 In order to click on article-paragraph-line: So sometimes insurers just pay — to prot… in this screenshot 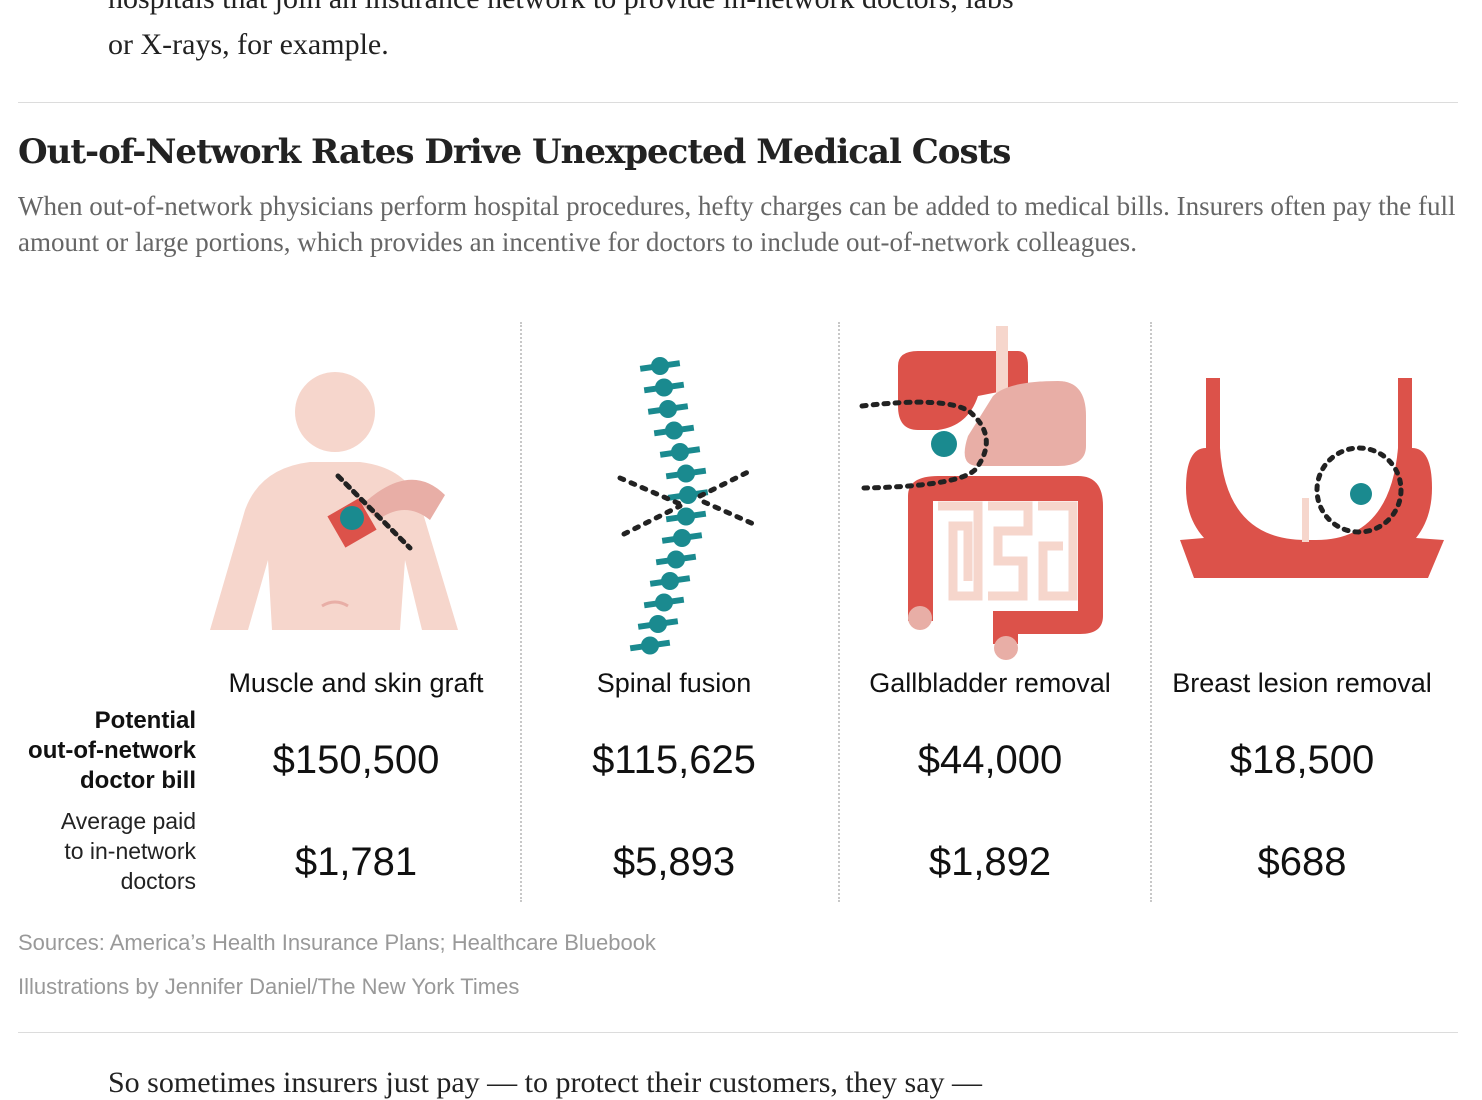, I will do `click(545, 1082)`.